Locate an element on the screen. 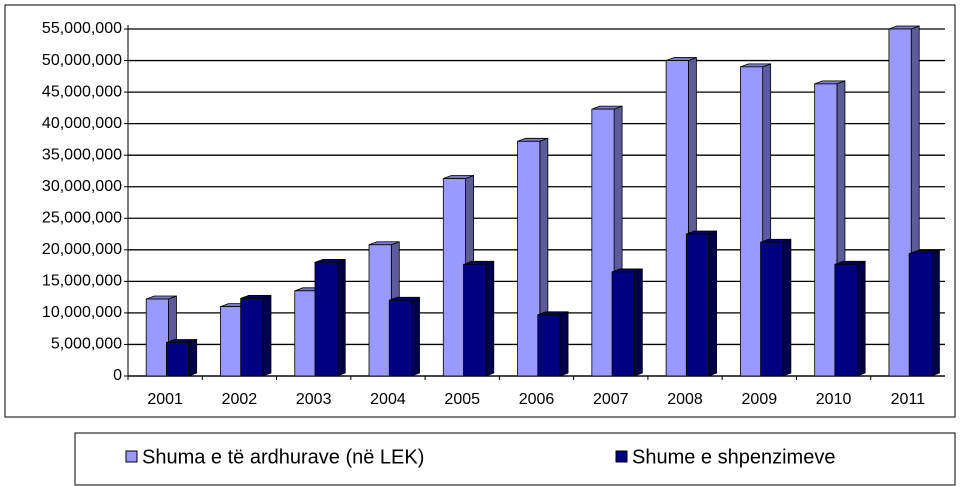 Image resolution: width=961 pixels, height=486 pixels. x-tick-label: 2003 is located at coordinates (314, 399).